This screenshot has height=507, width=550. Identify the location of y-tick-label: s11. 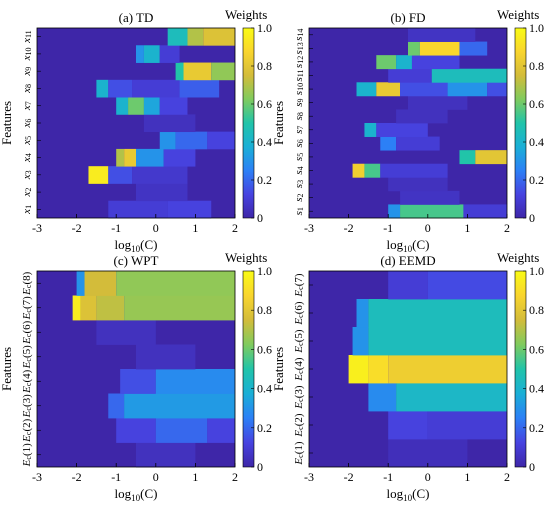
(299, 76).